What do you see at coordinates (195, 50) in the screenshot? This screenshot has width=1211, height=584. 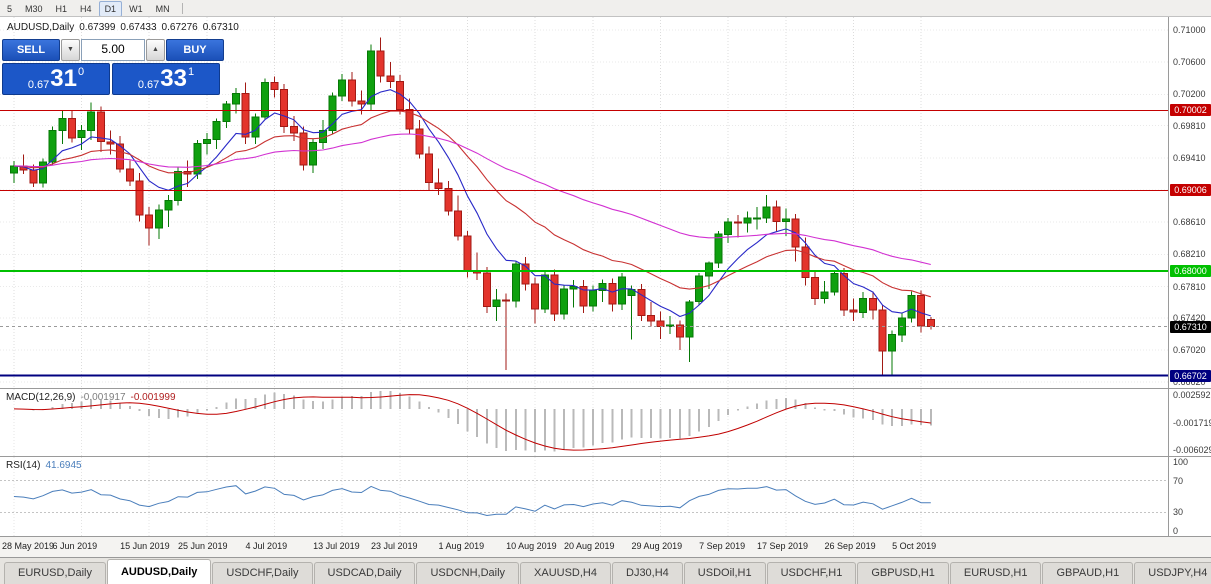 I see `buy-button: BUY` at bounding box center [195, 50].